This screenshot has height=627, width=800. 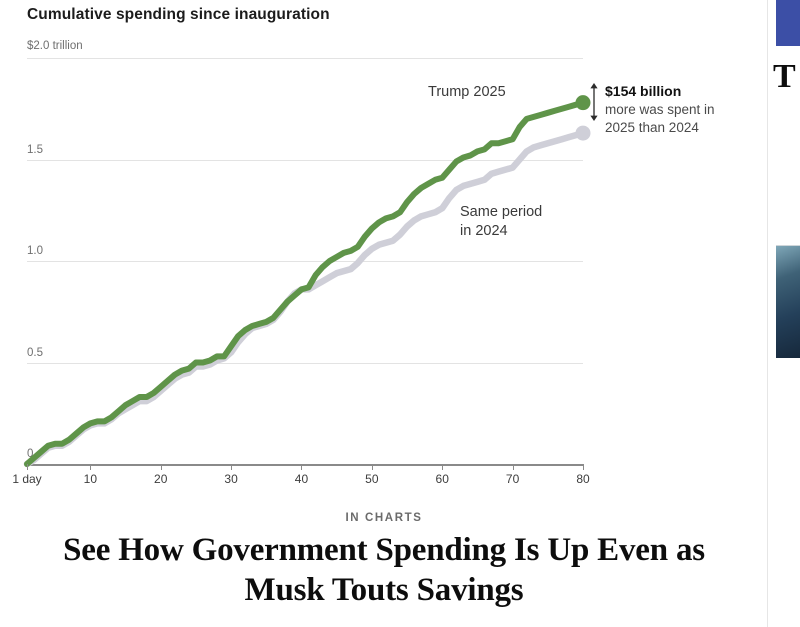 I want to click on x-tick-label-3: 30, so click(x=231, y=479).